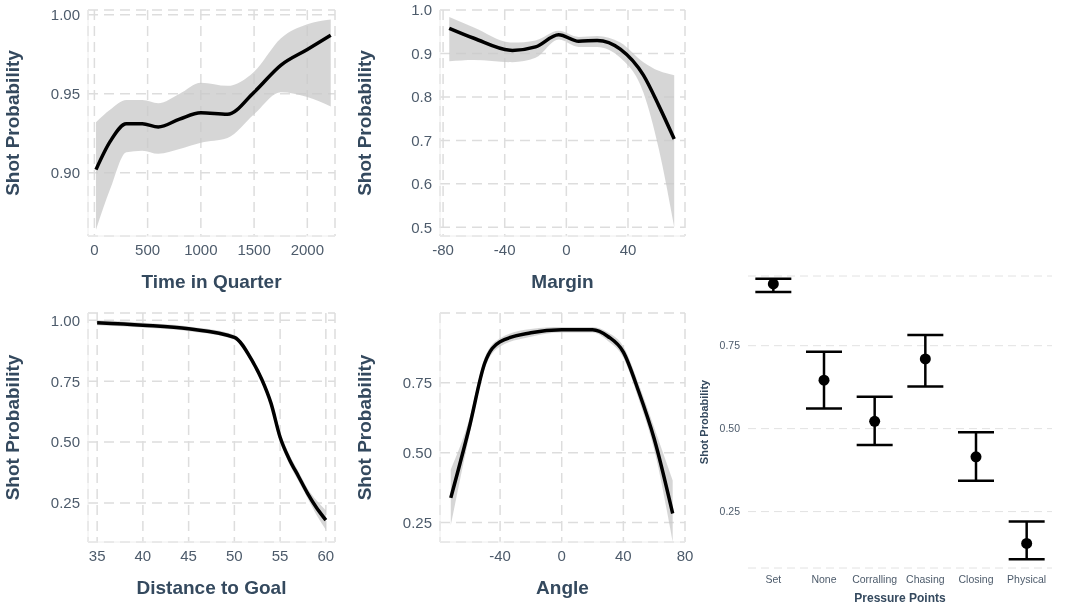 The width and height of the screenshot is (1066, 606). I want to click on x-axis-title: Distance to Goal, so click(211, 587).